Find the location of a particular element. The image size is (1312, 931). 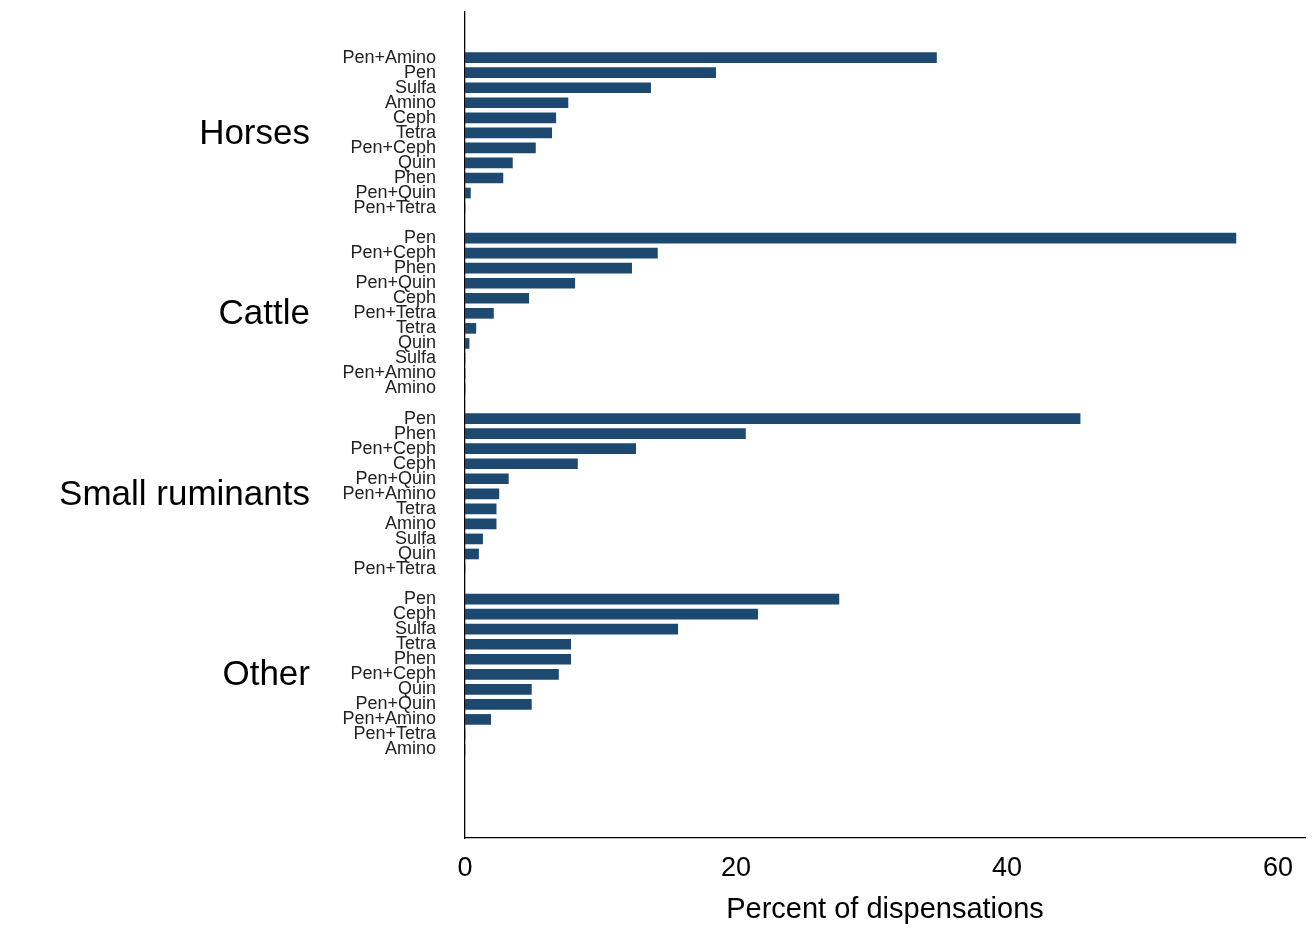

y-tick-label: Pen+Quin is located at coordinates (395, 282).